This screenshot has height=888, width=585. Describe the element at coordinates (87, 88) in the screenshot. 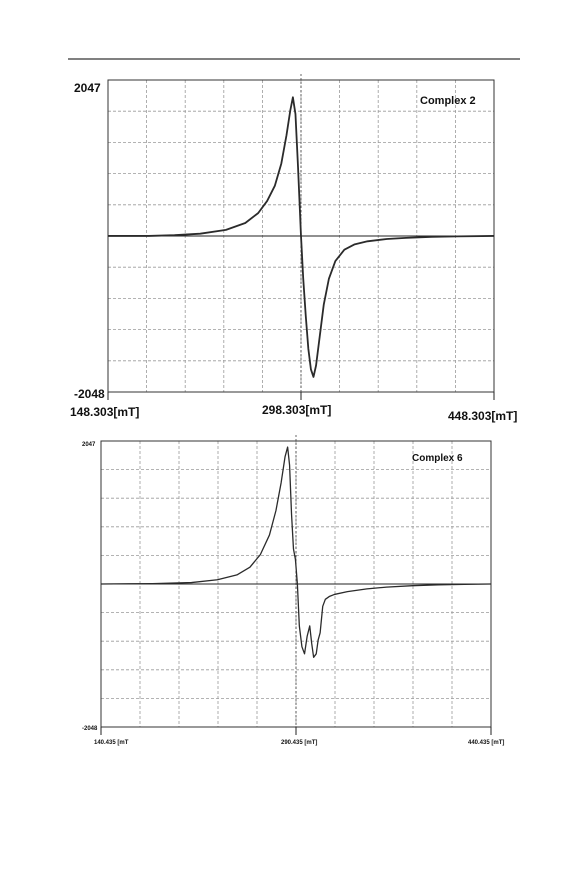

I see `chart-1-y-max-label: 2047` at that location.